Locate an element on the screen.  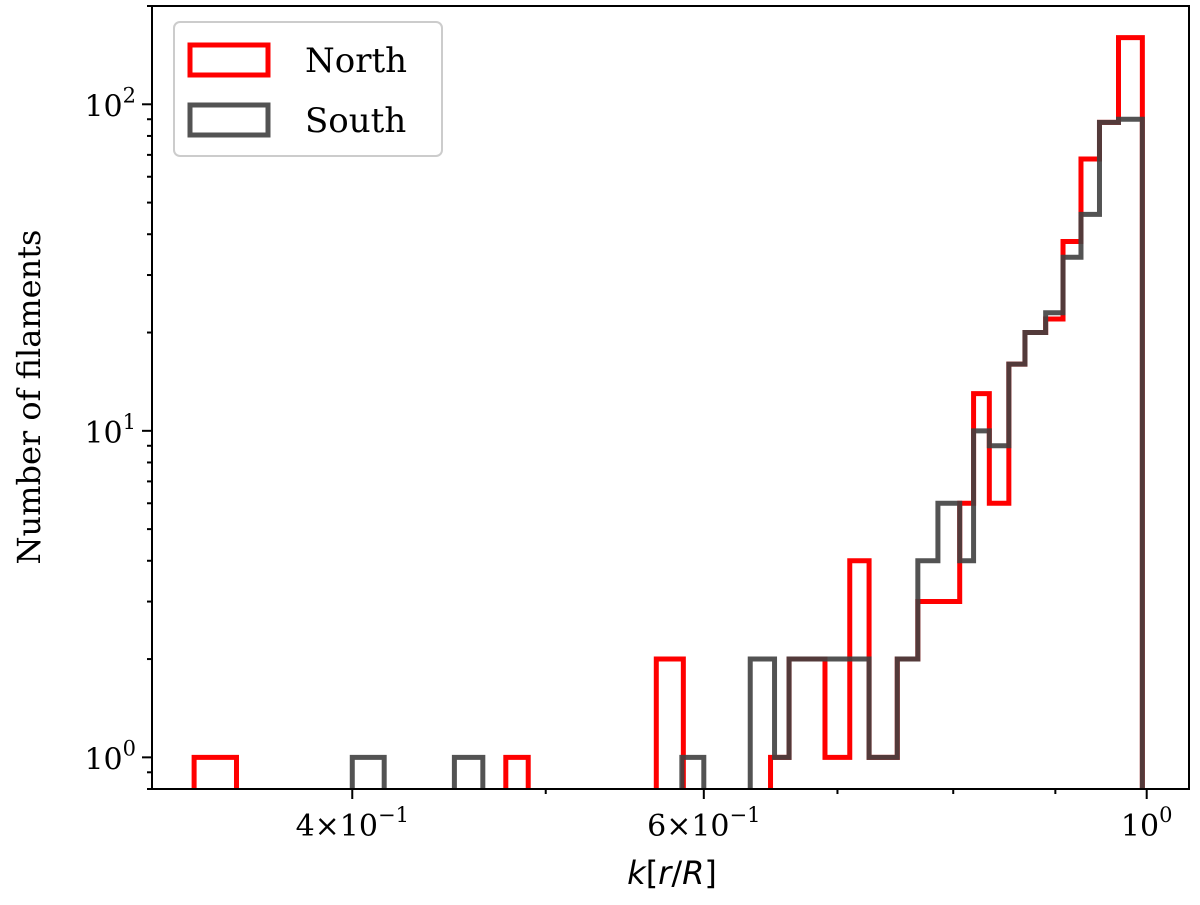
y-tick-label: 10¹ is located at coordinates (110, 430).